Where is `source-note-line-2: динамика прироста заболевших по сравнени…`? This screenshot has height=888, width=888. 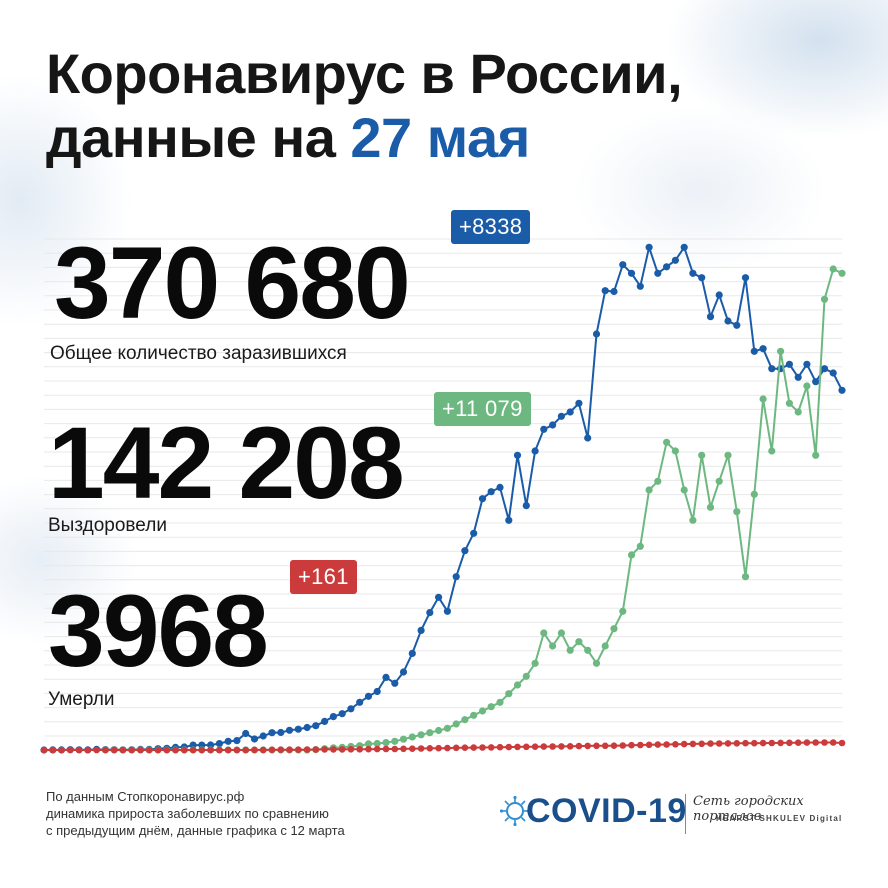 source-note-line-2: динамика прироста заболевших по сравнени… is located at coordinates (187, 813).